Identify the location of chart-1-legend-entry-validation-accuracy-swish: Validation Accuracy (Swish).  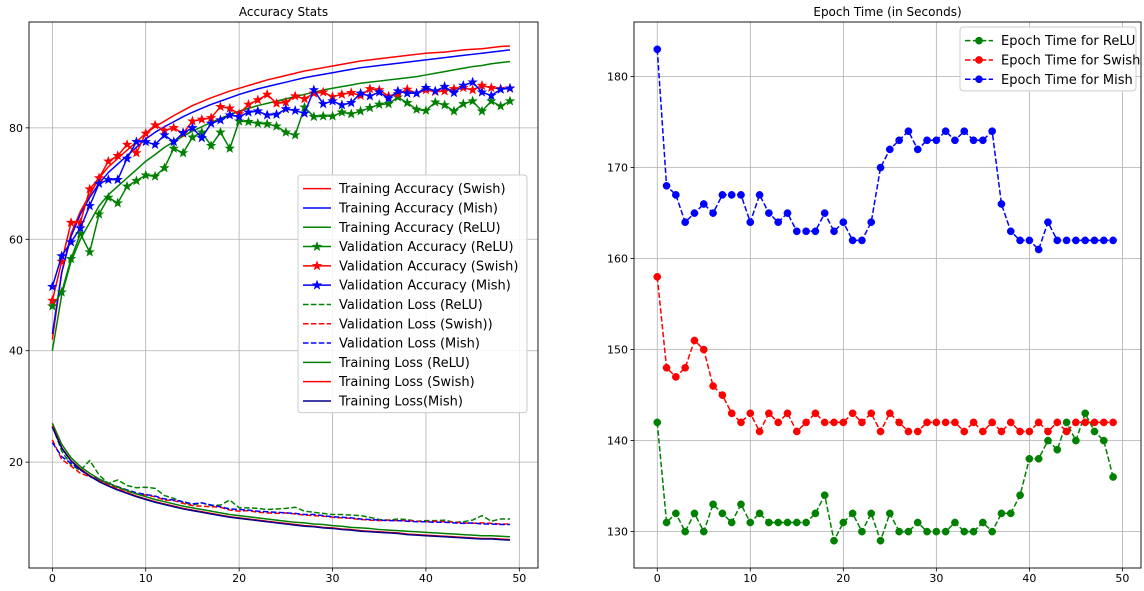
(410, 266).